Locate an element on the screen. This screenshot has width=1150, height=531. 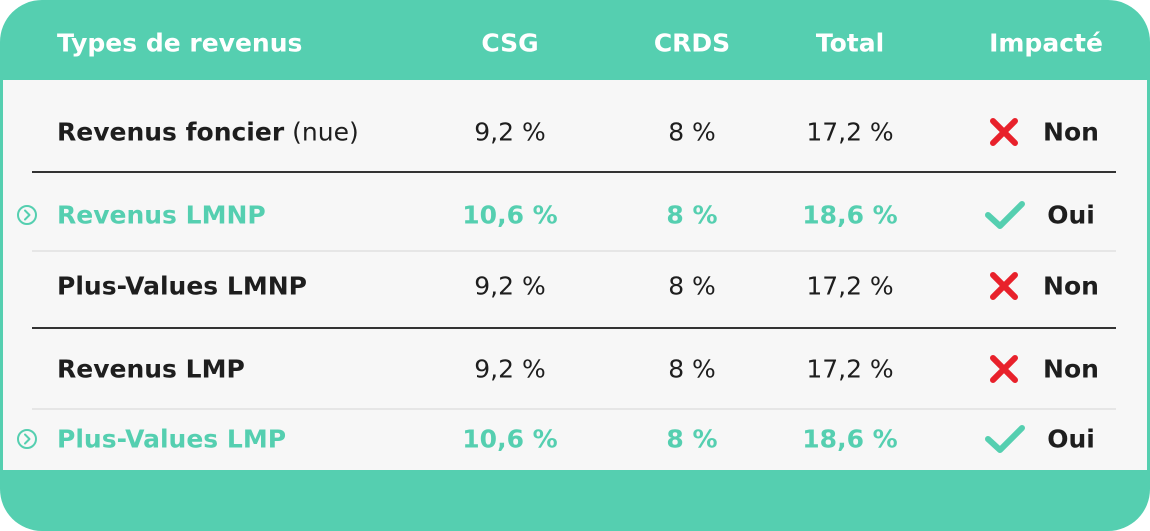
revenue-type: Plus-Values LMNP is located at coordinates (182, 286).